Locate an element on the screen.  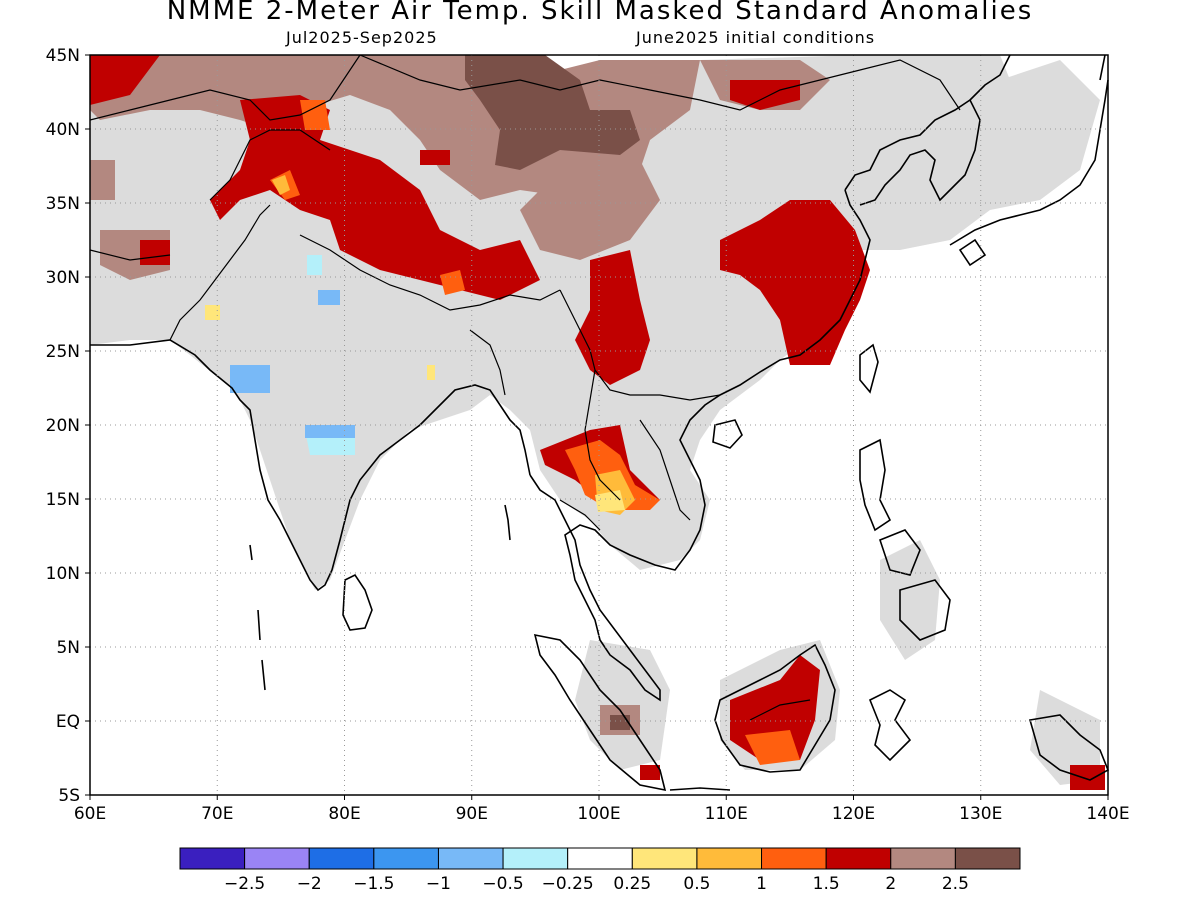
coastline-taiwan is located at coordinates (869, 368).